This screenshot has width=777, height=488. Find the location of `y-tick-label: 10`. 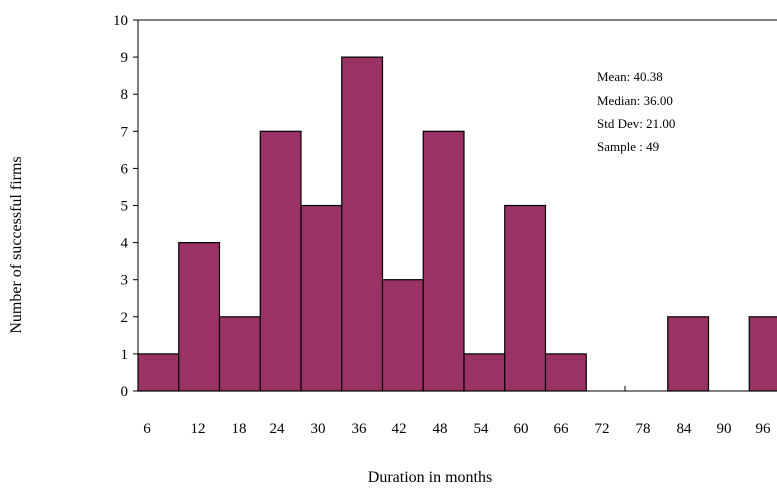

y-tick-label: 10 is located at coordinates (120, 21).